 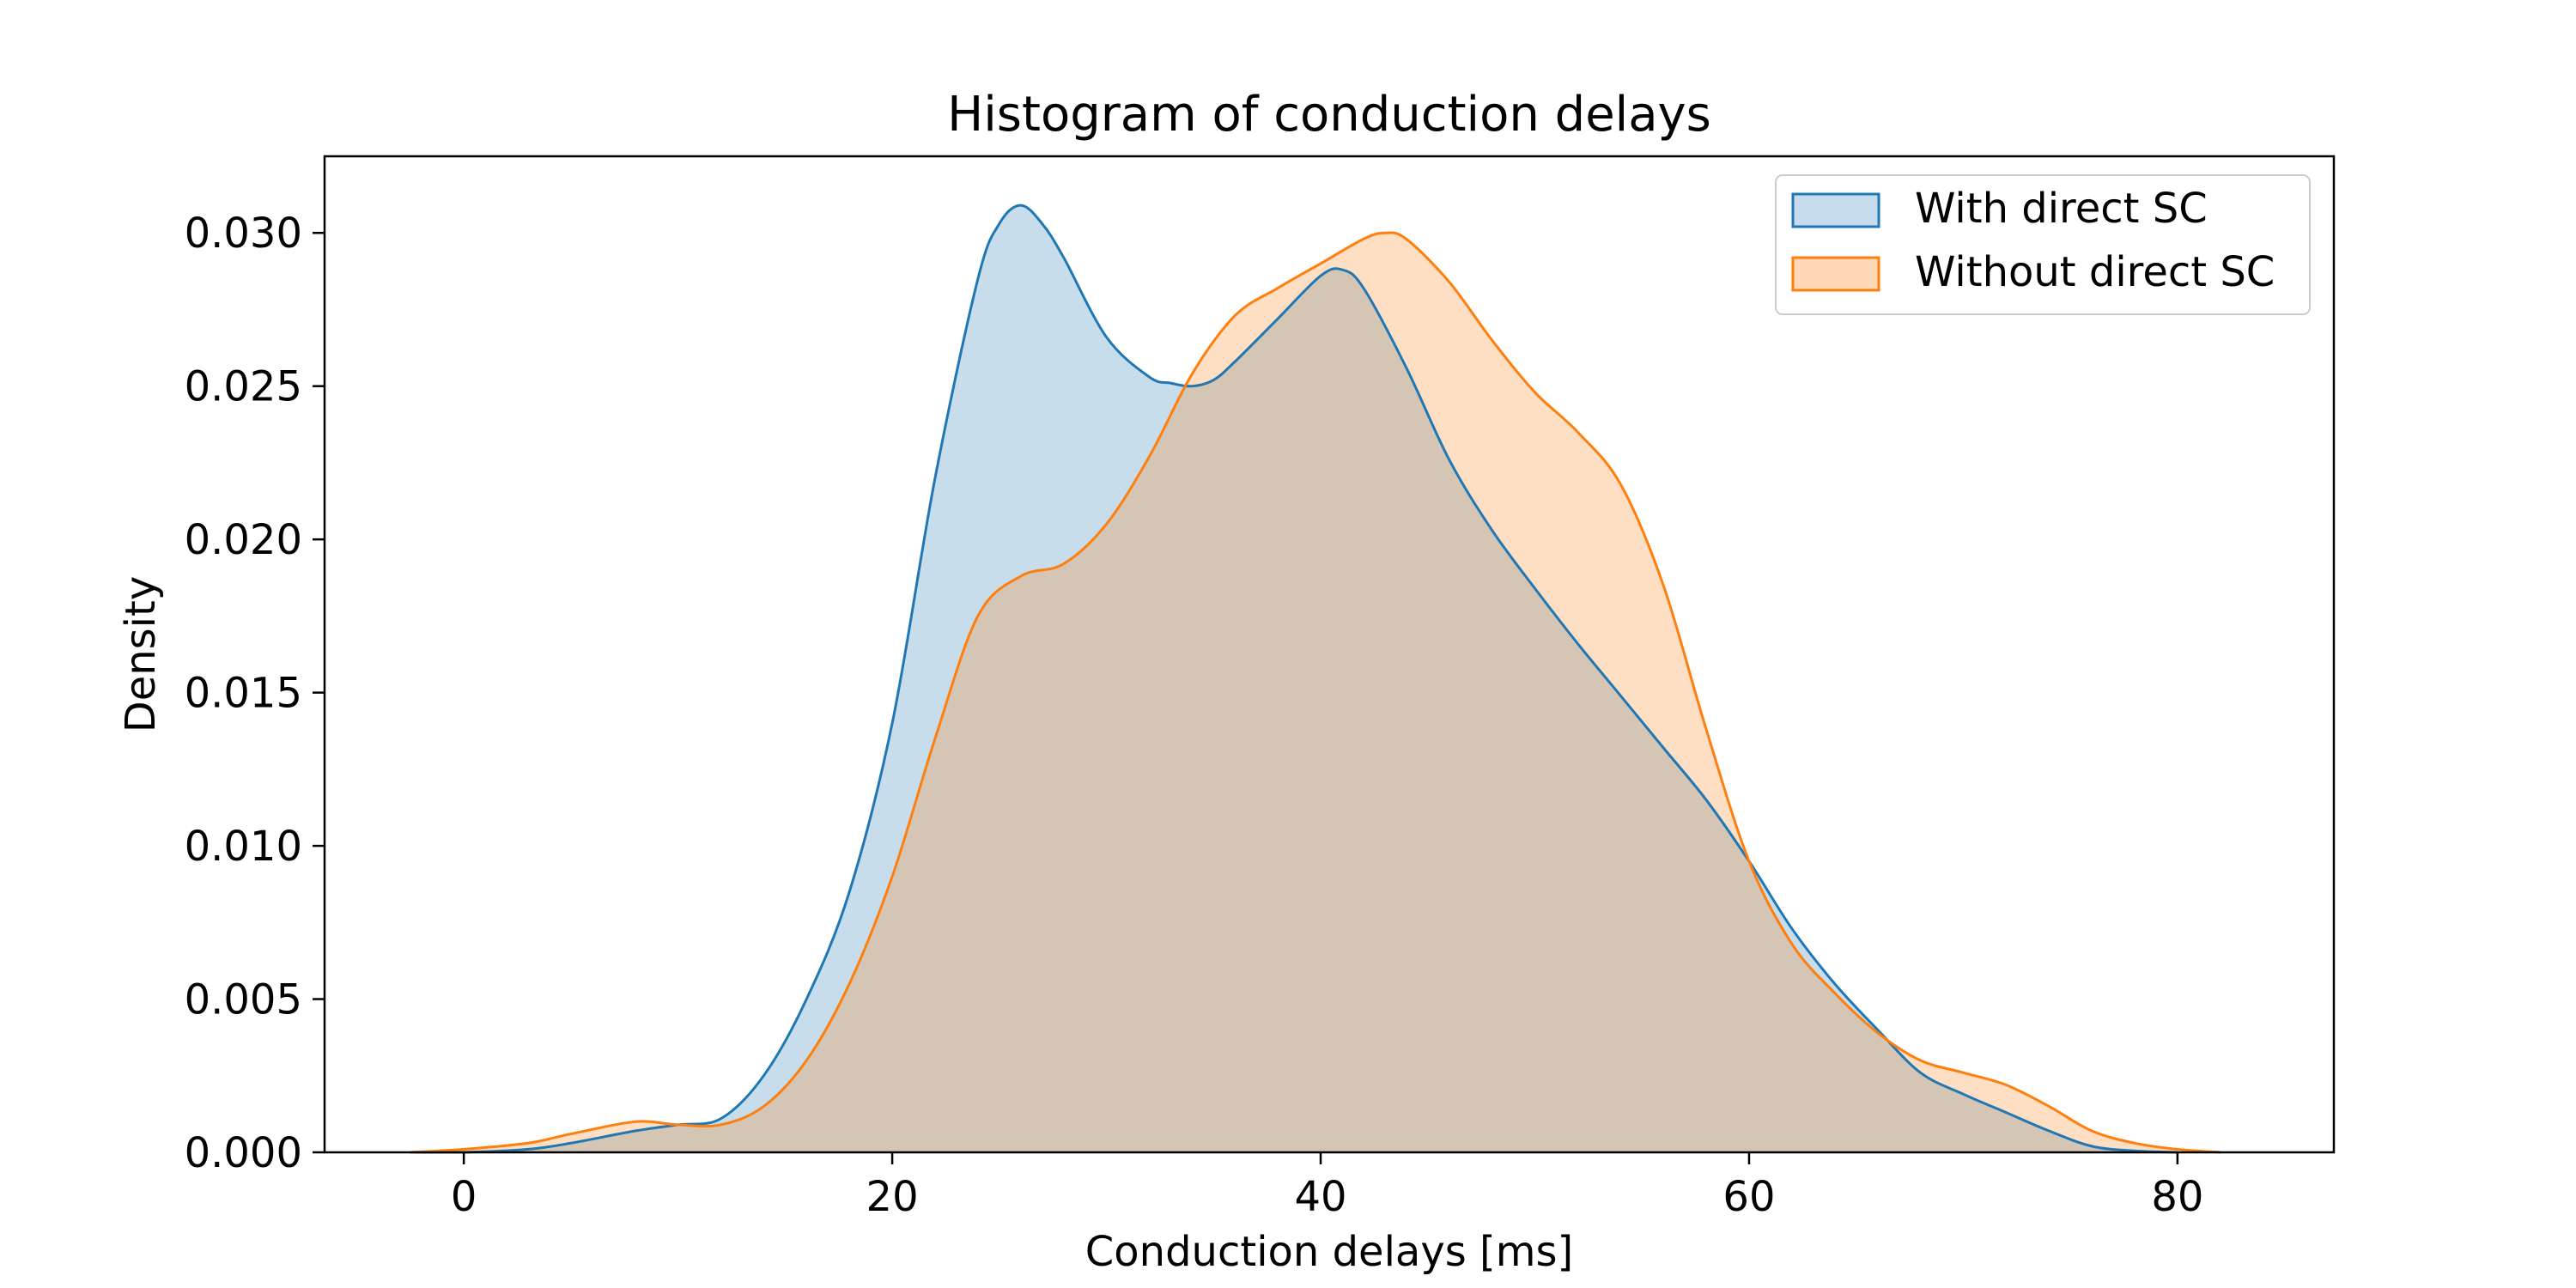 What do you see at coordinates (1329, 115) in the screenshot?
I see `chart-title: Histogram of conduction delays` at bounding box center [1329, 115].